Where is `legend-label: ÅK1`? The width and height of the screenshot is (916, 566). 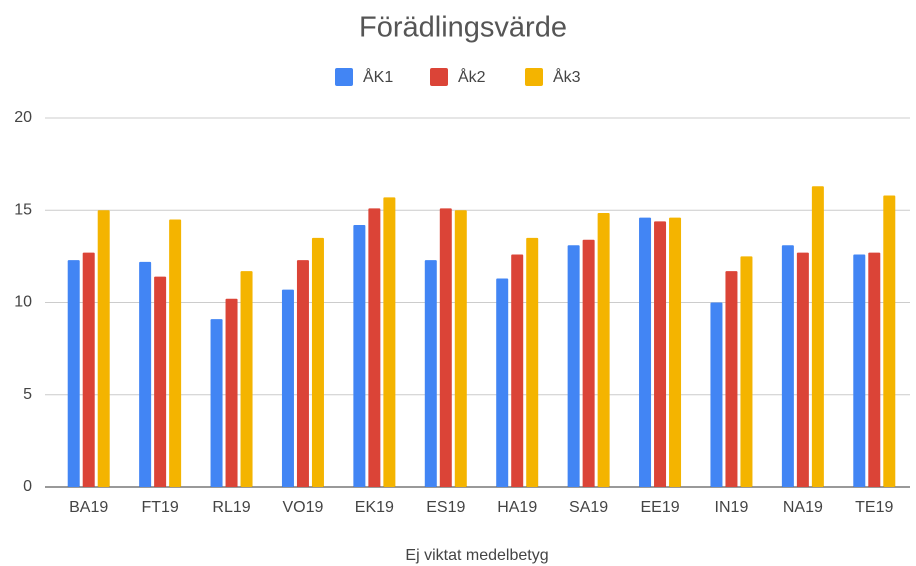
legend-label: ÅK1 is located at coordinates (378, 76).